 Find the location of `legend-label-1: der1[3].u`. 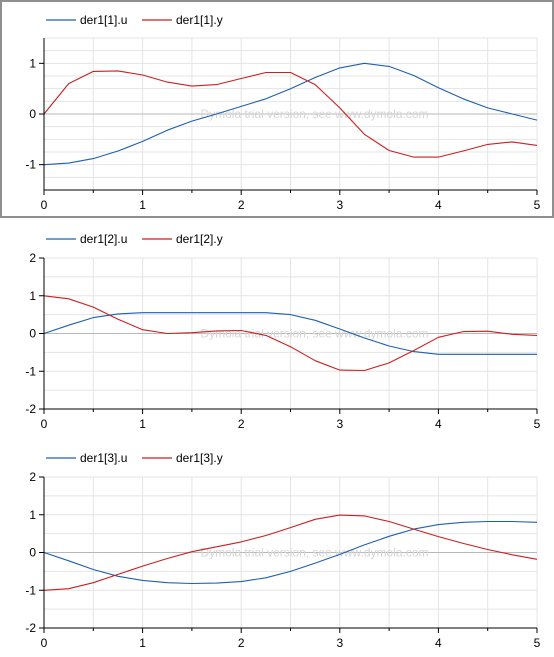

legend-label-1: der1[3].u is located at coordinates (103, 458).